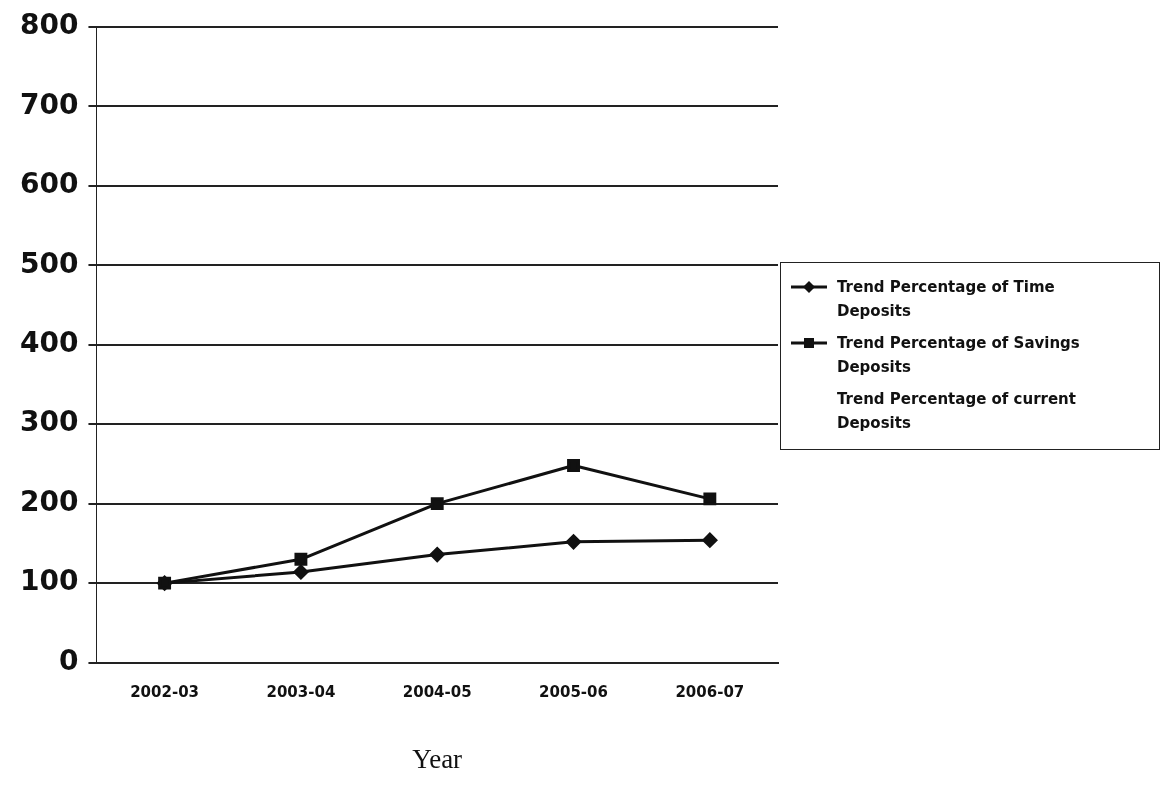  I want to click on legend-label: Trend Percentage of Savings Deposits, so click(959, 355).